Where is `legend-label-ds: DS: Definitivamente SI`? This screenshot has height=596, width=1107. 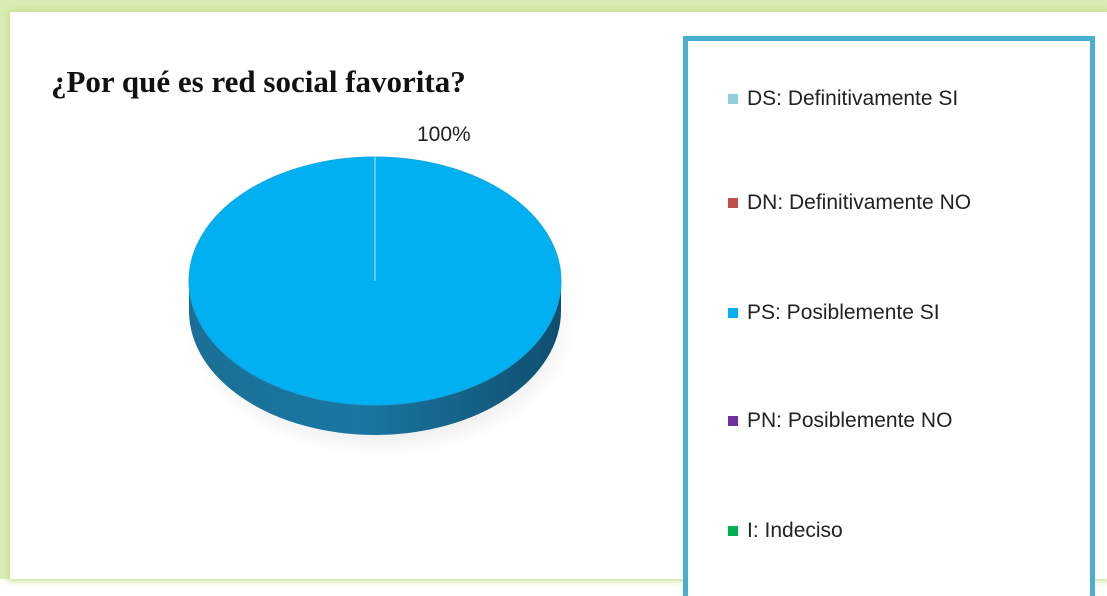
legend-label-ds: DS: Definitivamente SI is located at coordinates (853, 98).